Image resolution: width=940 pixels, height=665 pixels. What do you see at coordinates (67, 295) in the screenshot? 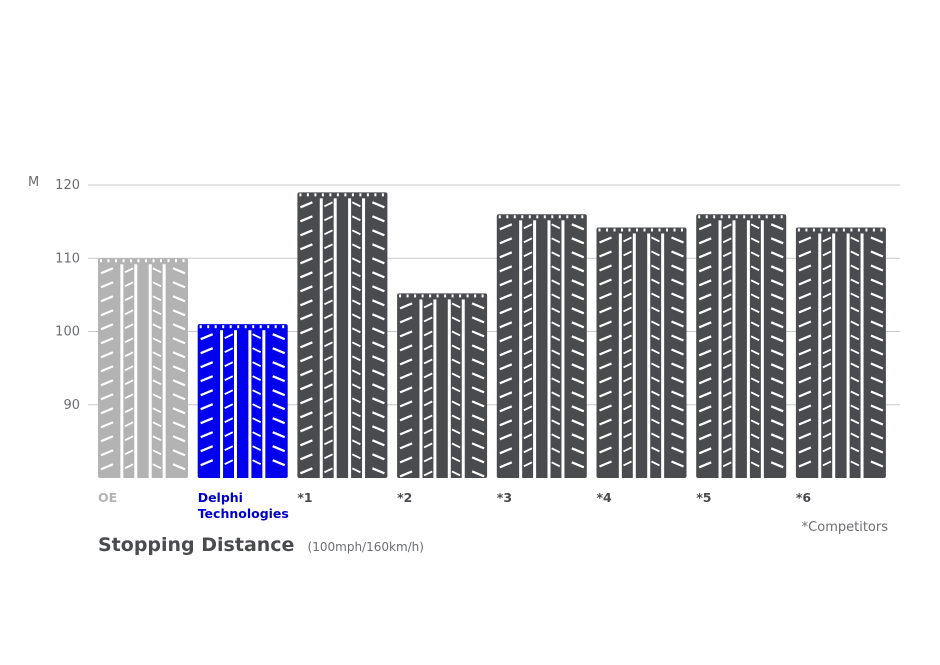
I see `y-axis-ticks: 90 100 110 120` at bounding box center [67, 295].